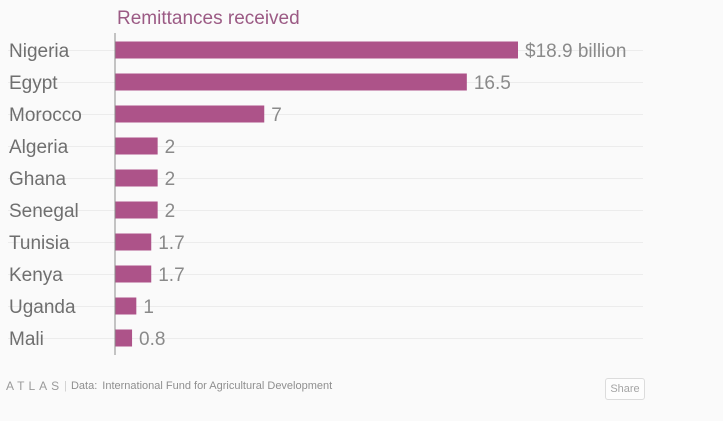  Describe the element at coordinates (39, 243) in the screenshot. I see `category-label-tunisia: Tunisia` at that location.